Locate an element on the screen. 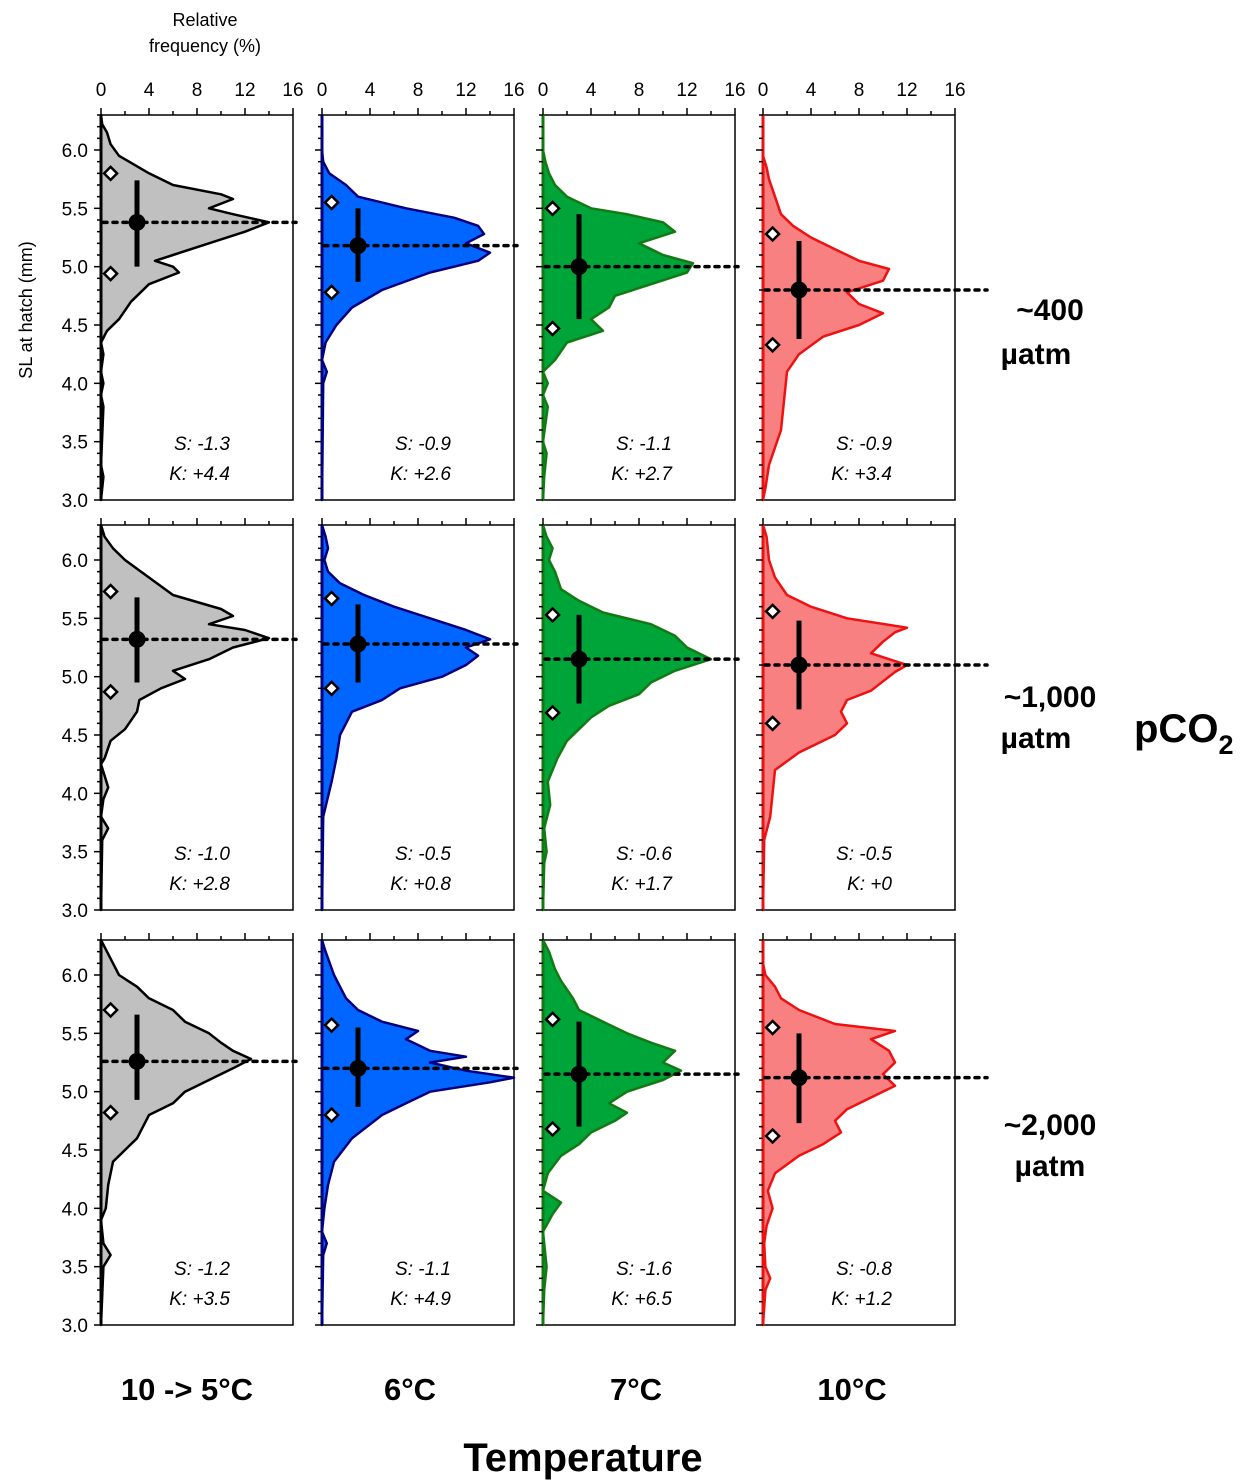  panel-r2-c3: S: -0.6 K: +1.7 is located at coordinates (638, 715).